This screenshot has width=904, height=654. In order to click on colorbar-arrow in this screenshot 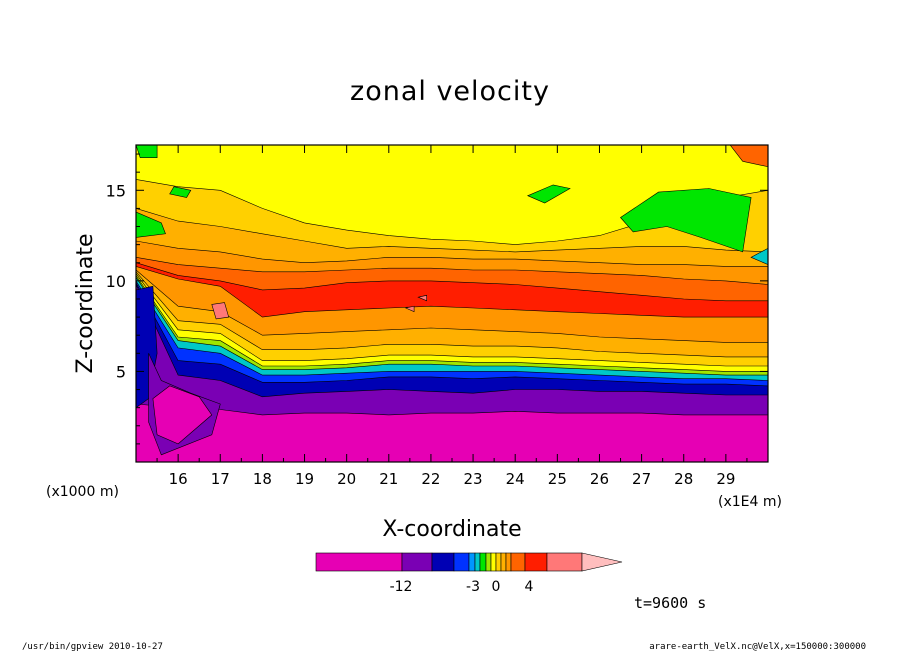, I will do `click(602, 562)`.